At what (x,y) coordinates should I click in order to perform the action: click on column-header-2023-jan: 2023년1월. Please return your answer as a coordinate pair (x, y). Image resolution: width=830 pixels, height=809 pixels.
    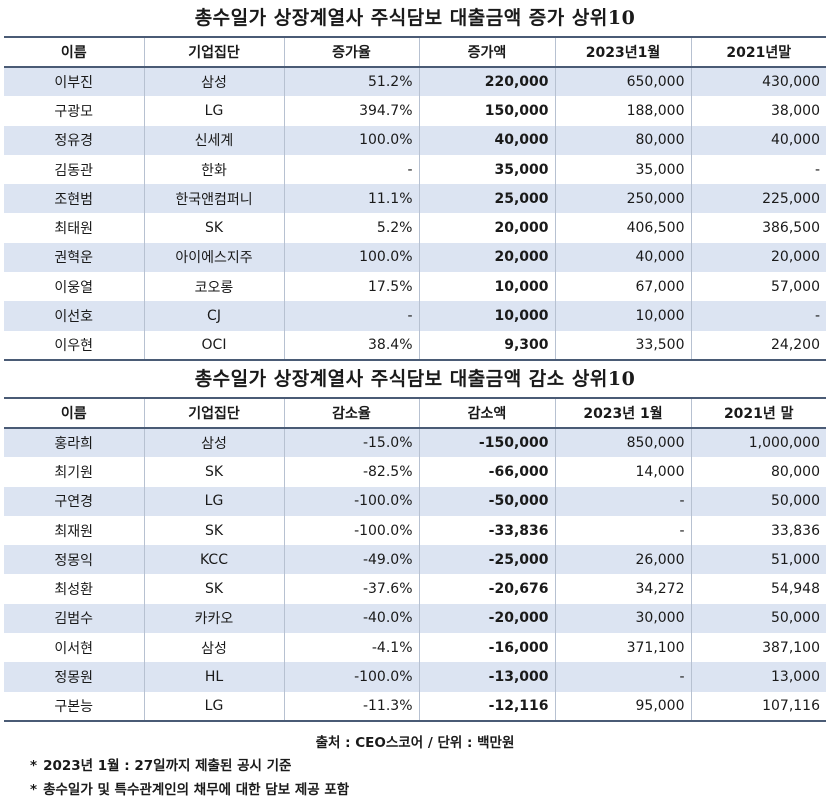
    Looking at the image, I should click on (622, 52).